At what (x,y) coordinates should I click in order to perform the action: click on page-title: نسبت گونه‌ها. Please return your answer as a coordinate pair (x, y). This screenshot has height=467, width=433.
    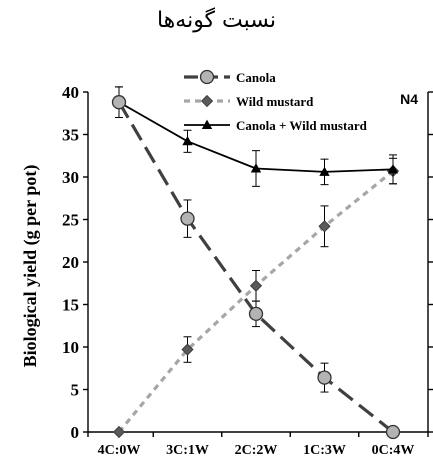
    Looking at the image, I should click on (216, 20).